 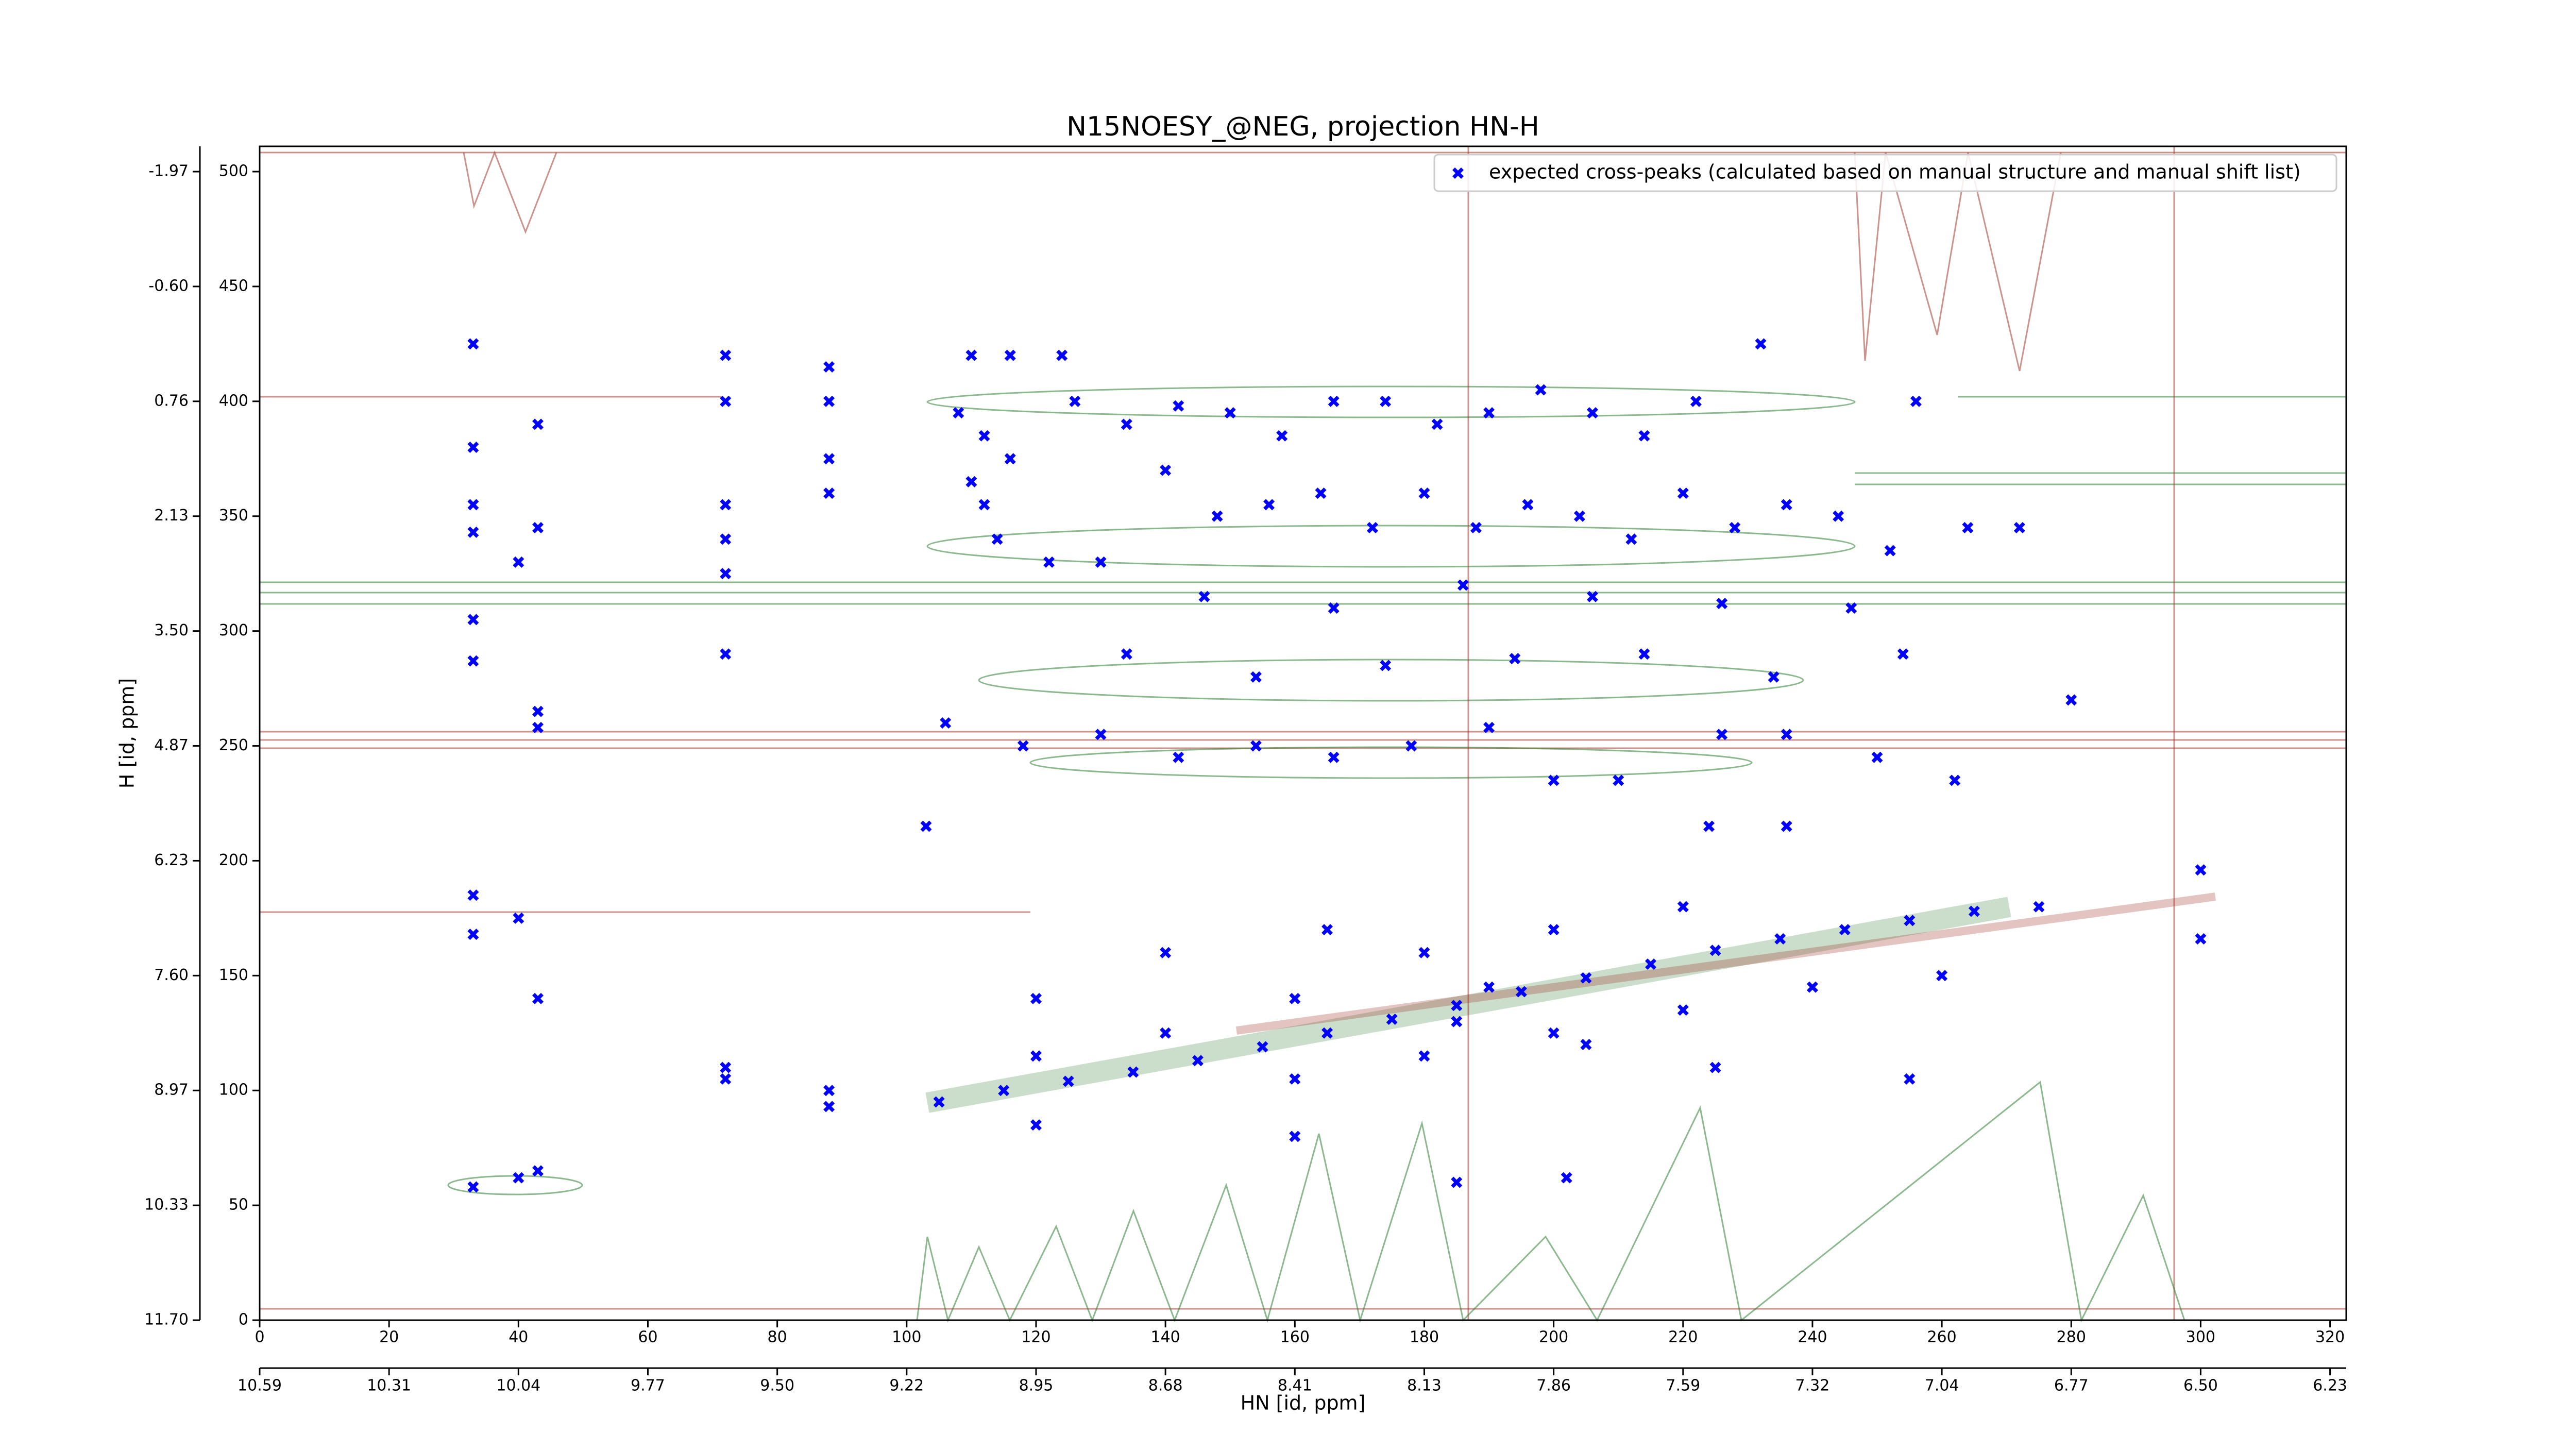 What do you see at coordinates (233, 516) in the screenshot?
I see `y-tick-label: 350` at bounding box center [233, 516].